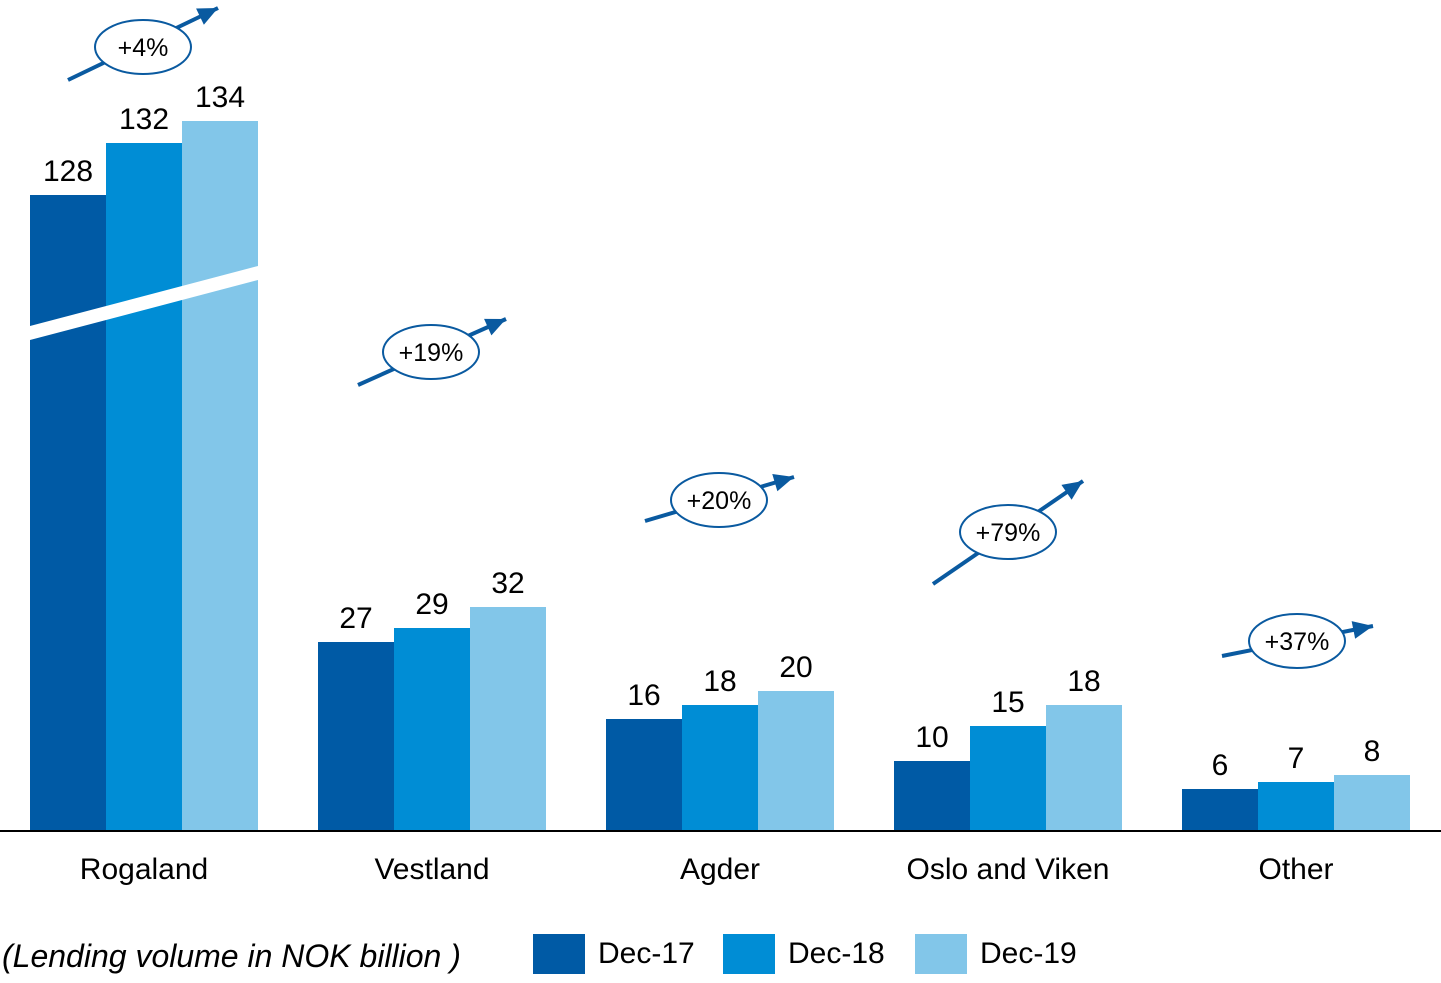  What do you see at coordinates (144, 119) in the screenshot?
I see `value-label-rogaland-dec-18: 132` at bounding box center [144, 119].